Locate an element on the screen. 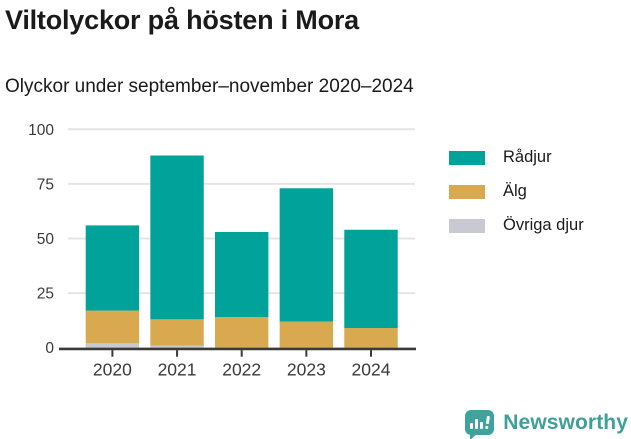 This screenshot has width=631, height=439. bar-segment-2021-alg is located at coordinates (177, 332).